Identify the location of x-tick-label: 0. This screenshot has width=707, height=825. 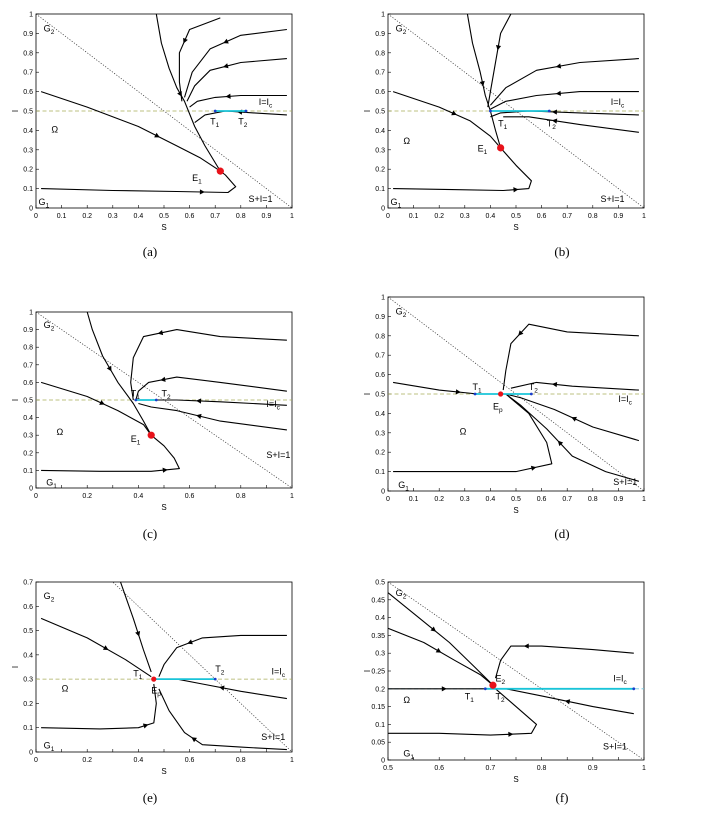
(388, 216).